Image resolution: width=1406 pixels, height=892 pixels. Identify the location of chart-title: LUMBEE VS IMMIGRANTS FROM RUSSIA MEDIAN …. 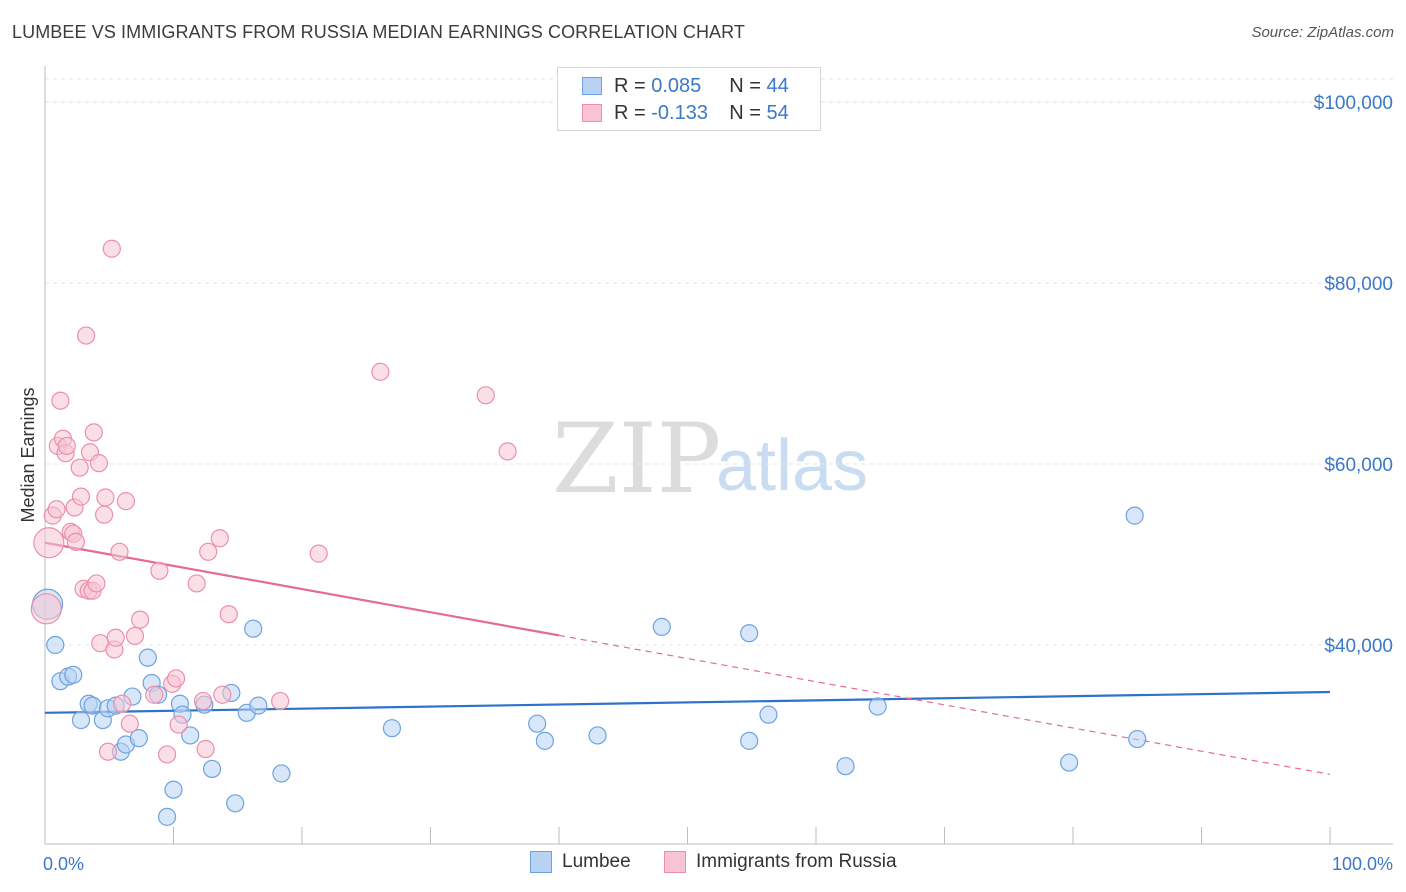
(379, 32).